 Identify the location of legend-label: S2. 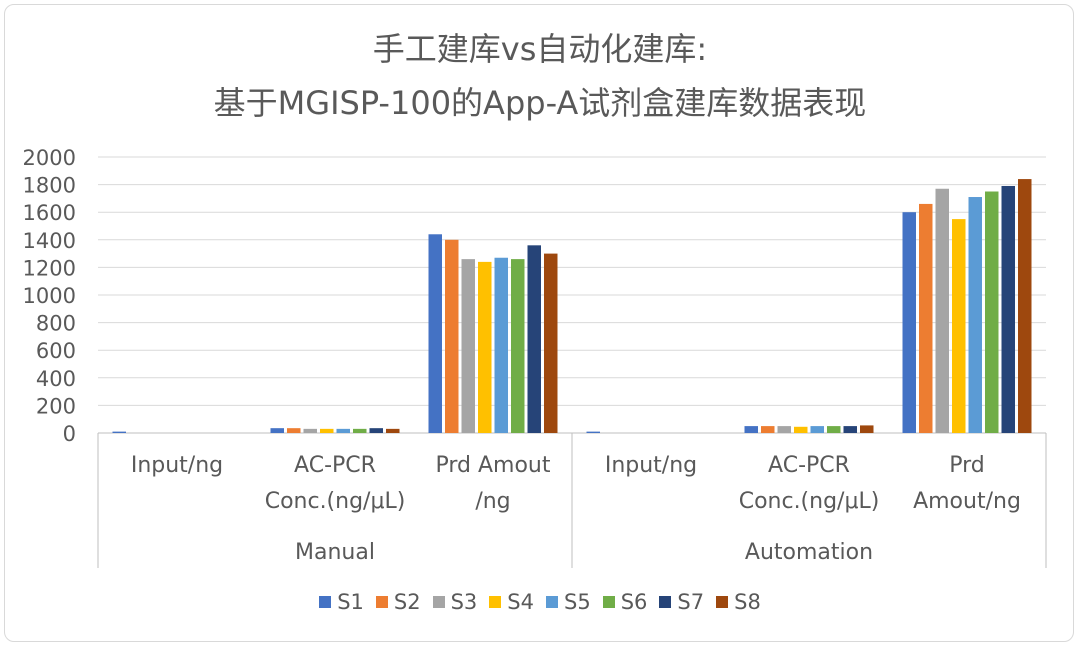
(407, 602).